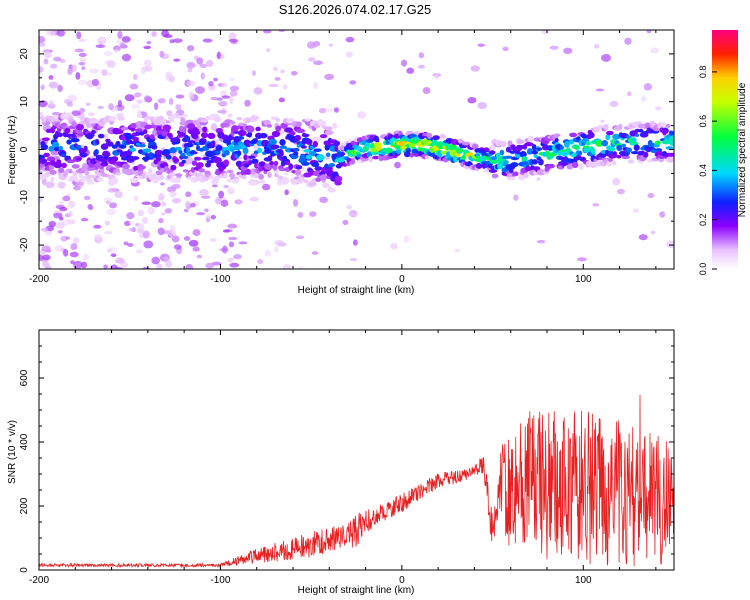 This screenshot has height=600, width=750. Describe the element at coordinates (24, 441) in the screenshot. I see `snr-y-tick-label: 400` at that location.